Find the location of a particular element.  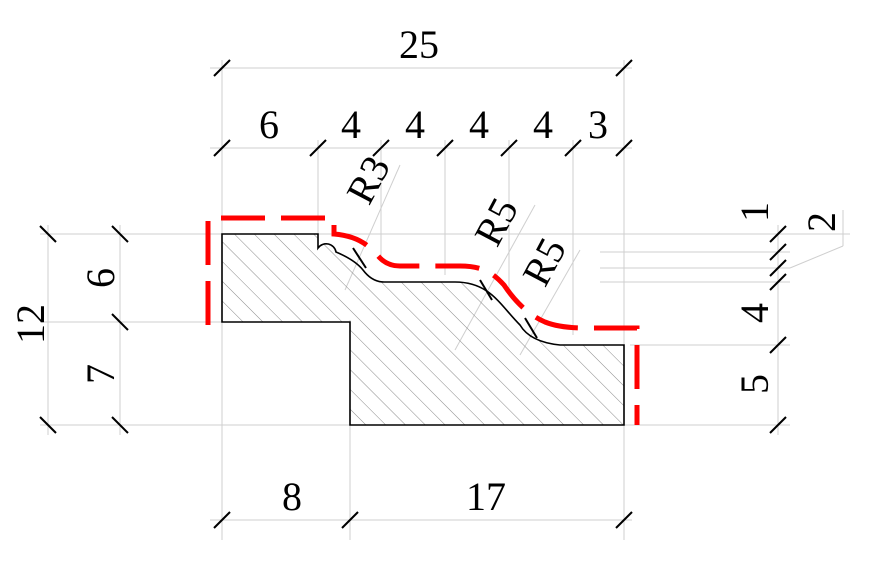

radius-label-r5-upper: R5 is located at coordinates (496, 221).